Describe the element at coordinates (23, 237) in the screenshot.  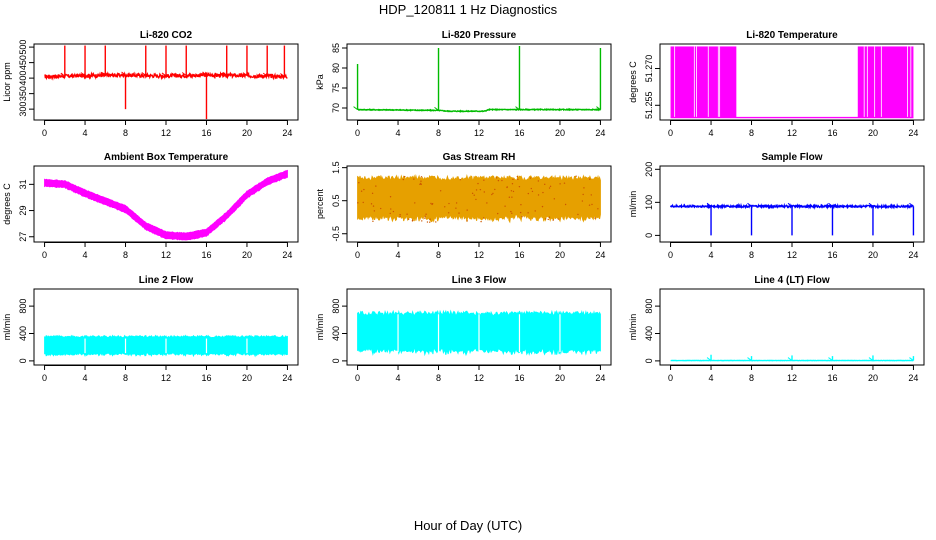
I see `y-tick-label: 27` at that location.